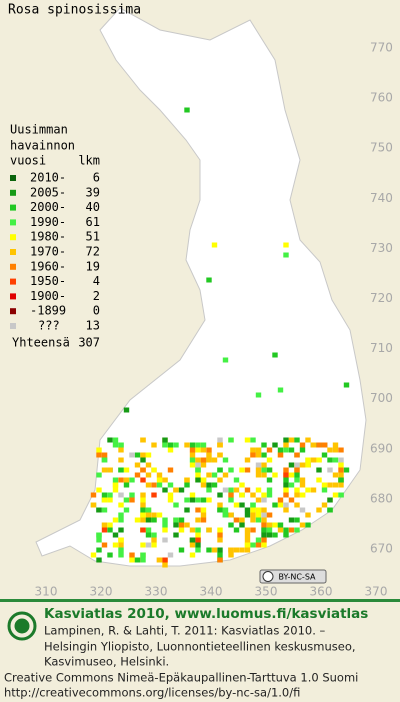 This screenshot has height=702, width=400. I want to click on legend-total-label: Yhteensä, so click(41, 343).